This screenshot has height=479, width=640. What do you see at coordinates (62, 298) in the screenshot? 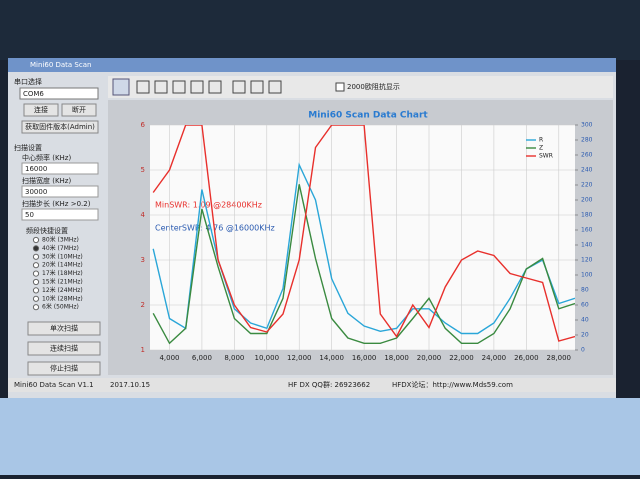
I see `radio-label: 10米 (28MHz)` at bounding box center [62, 298].